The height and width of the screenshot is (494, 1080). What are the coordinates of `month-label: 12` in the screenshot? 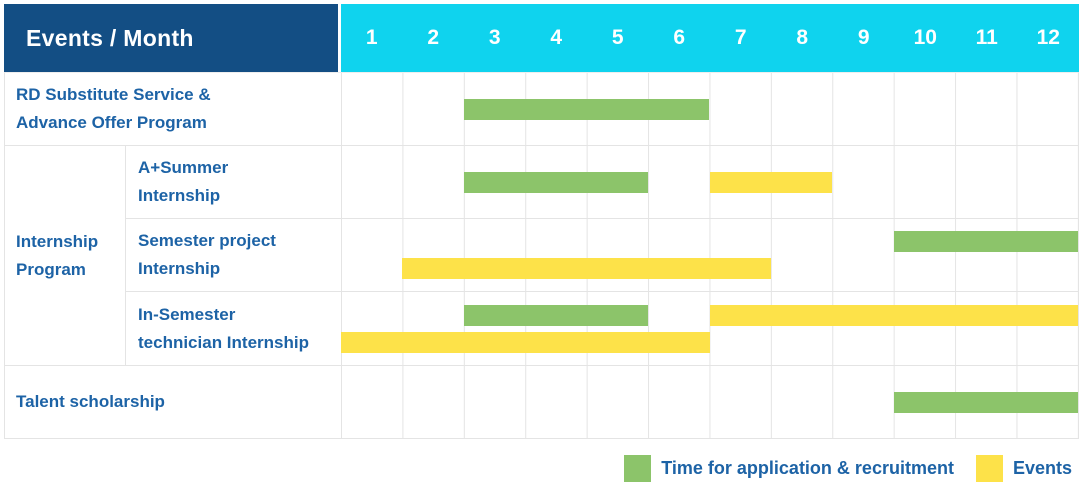 It's located at (1048, 37).